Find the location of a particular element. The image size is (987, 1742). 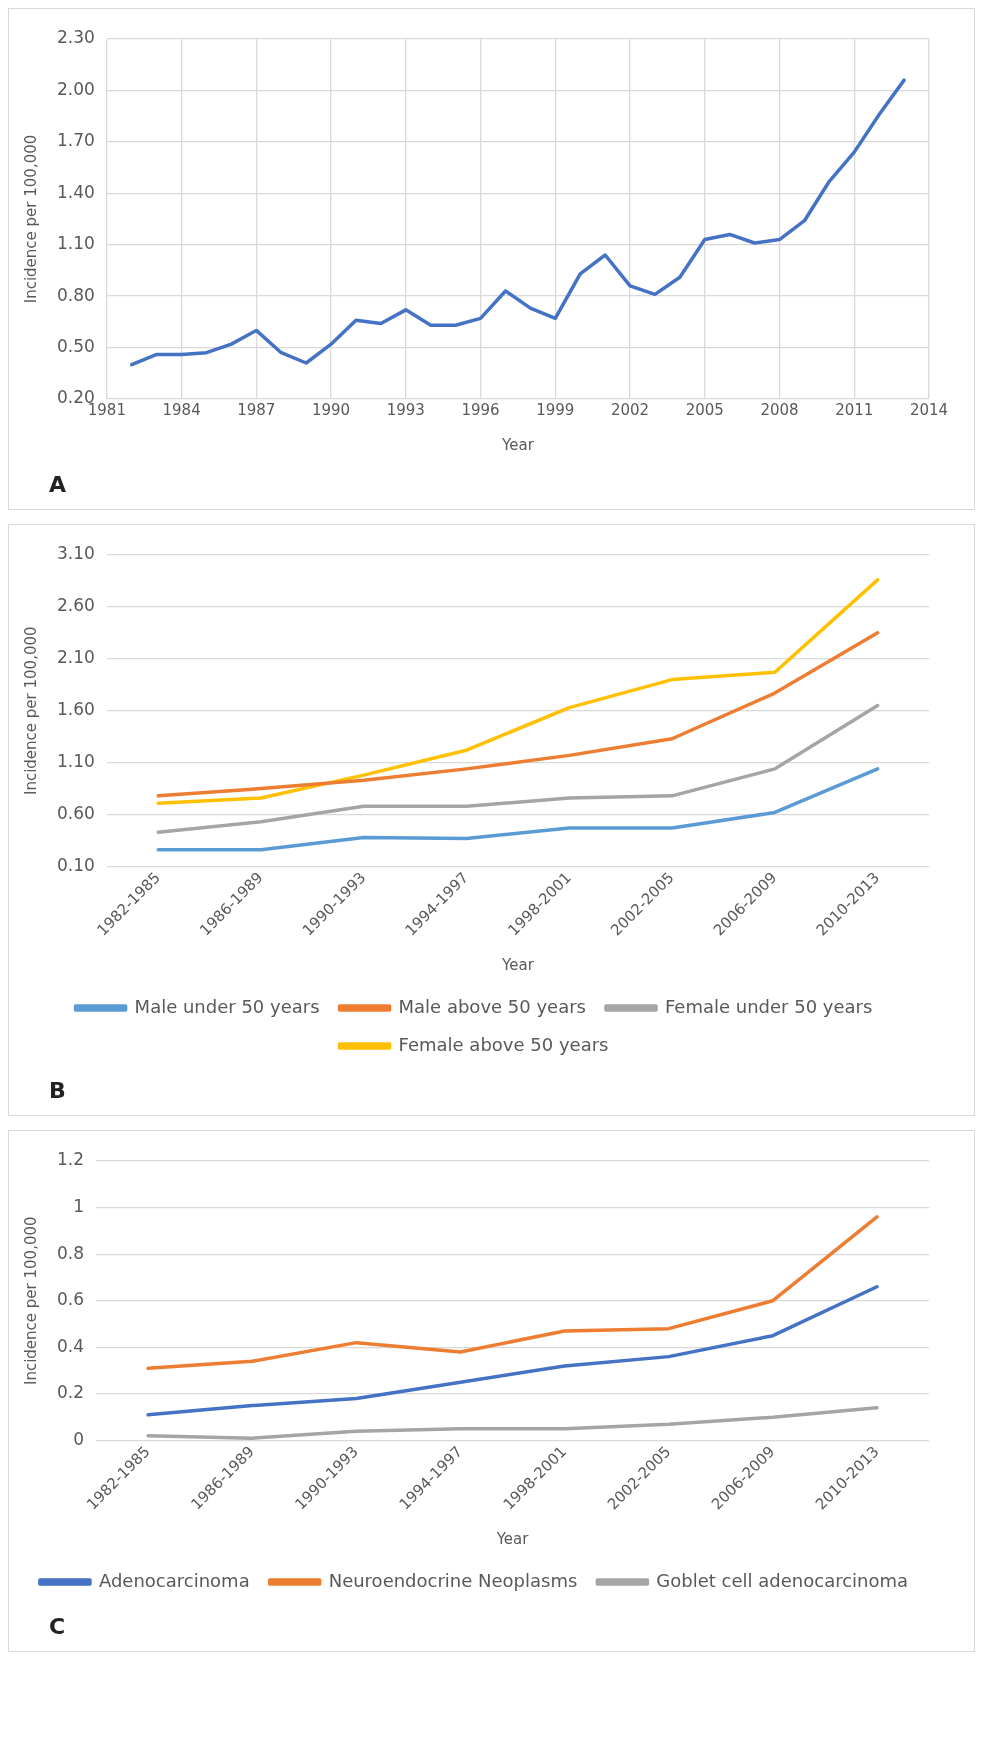

legend-label: Goblet cell adenocarcinoma is located at coordinates (782, 1580).